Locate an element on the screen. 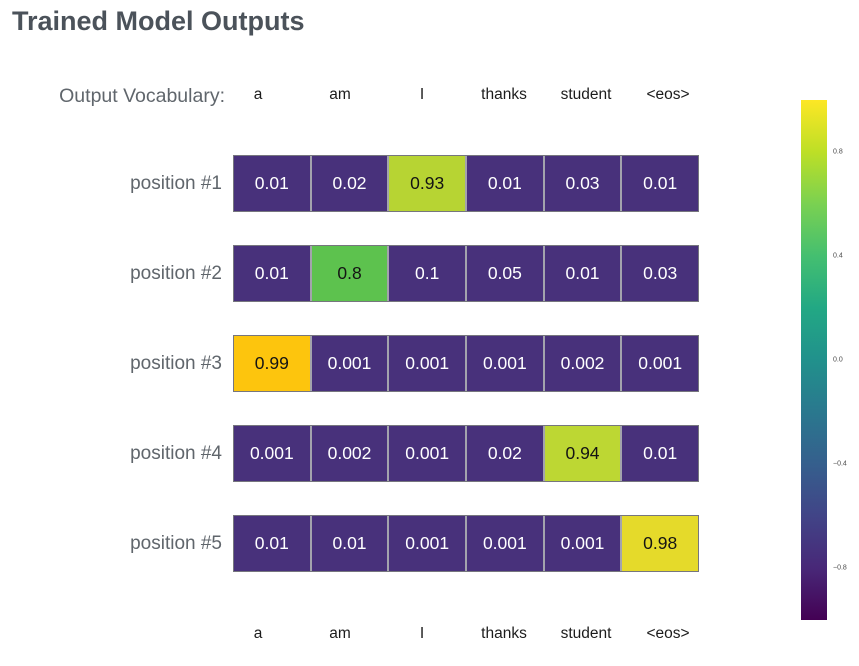 This screenshot has width=859, height=666. heatmap-cell: 0.94 is located at coordinates (581, 453).